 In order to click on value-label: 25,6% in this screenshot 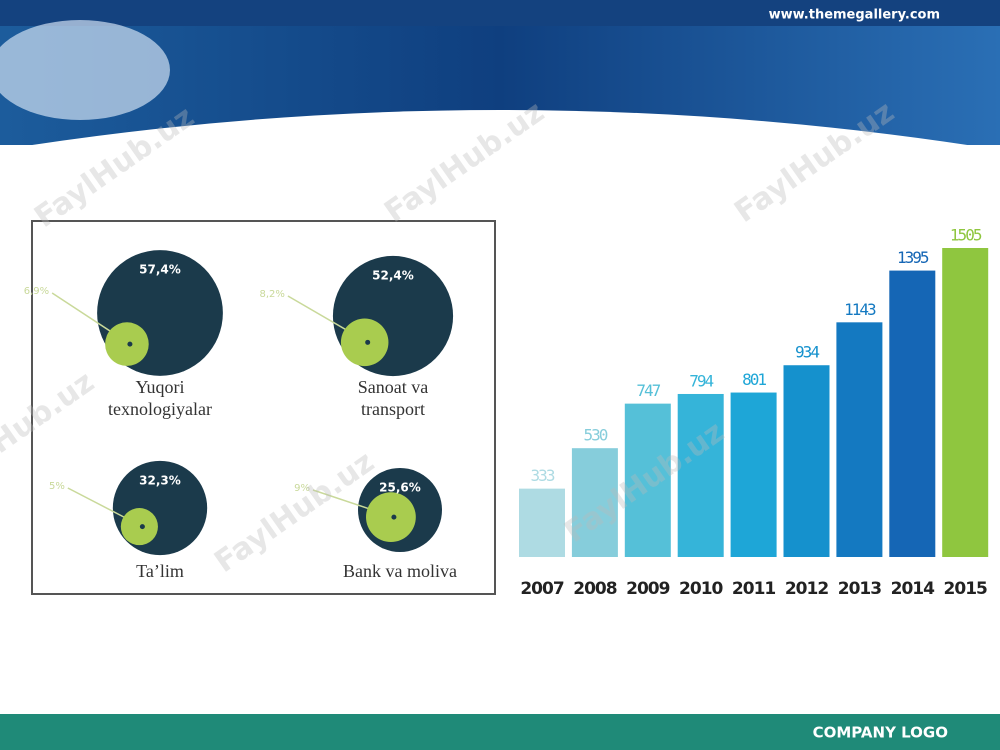, I will do `click(400, 488)`.